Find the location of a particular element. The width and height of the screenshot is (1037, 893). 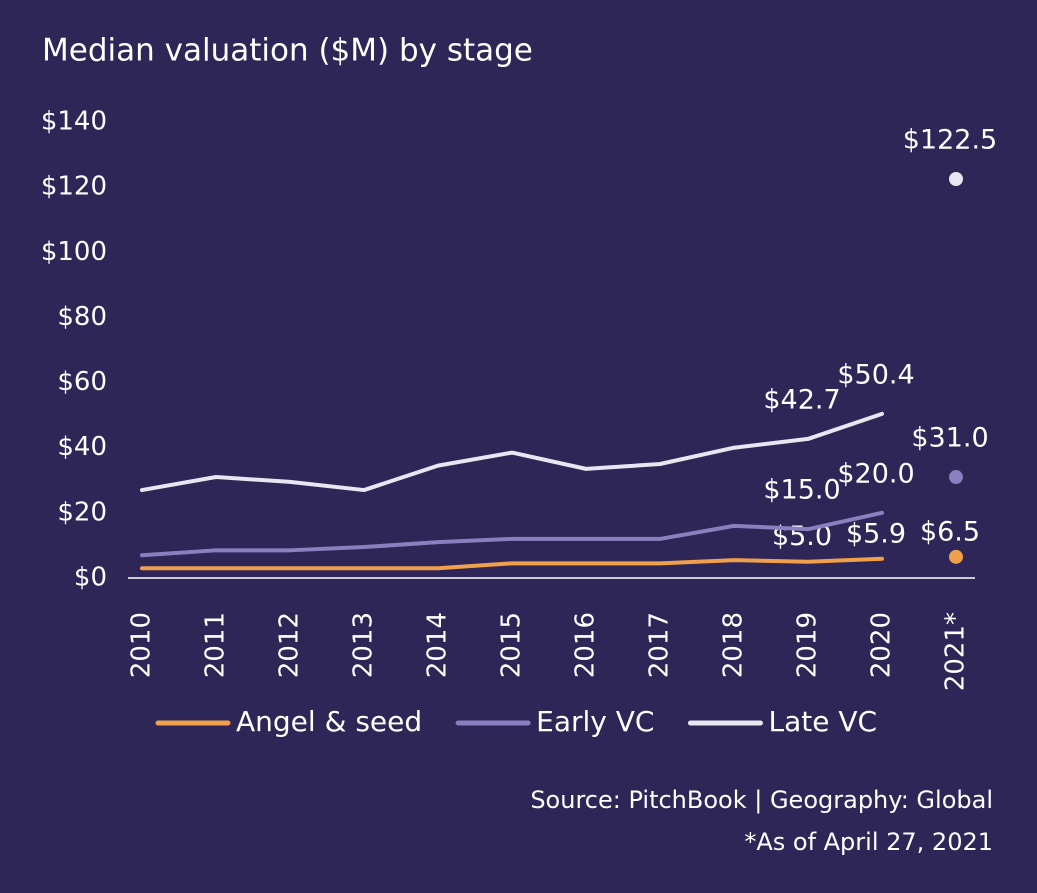

x-tick-label: 2021* is located at coordinates (956, 651).